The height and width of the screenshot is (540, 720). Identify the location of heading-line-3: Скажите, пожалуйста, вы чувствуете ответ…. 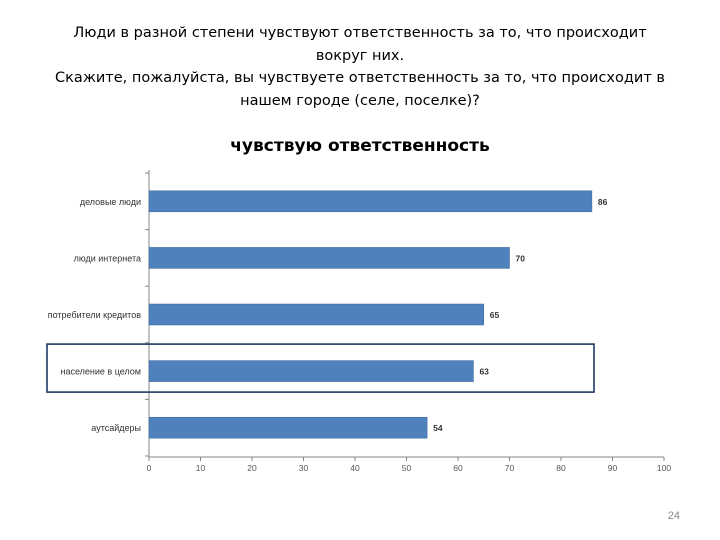
(360, 78).